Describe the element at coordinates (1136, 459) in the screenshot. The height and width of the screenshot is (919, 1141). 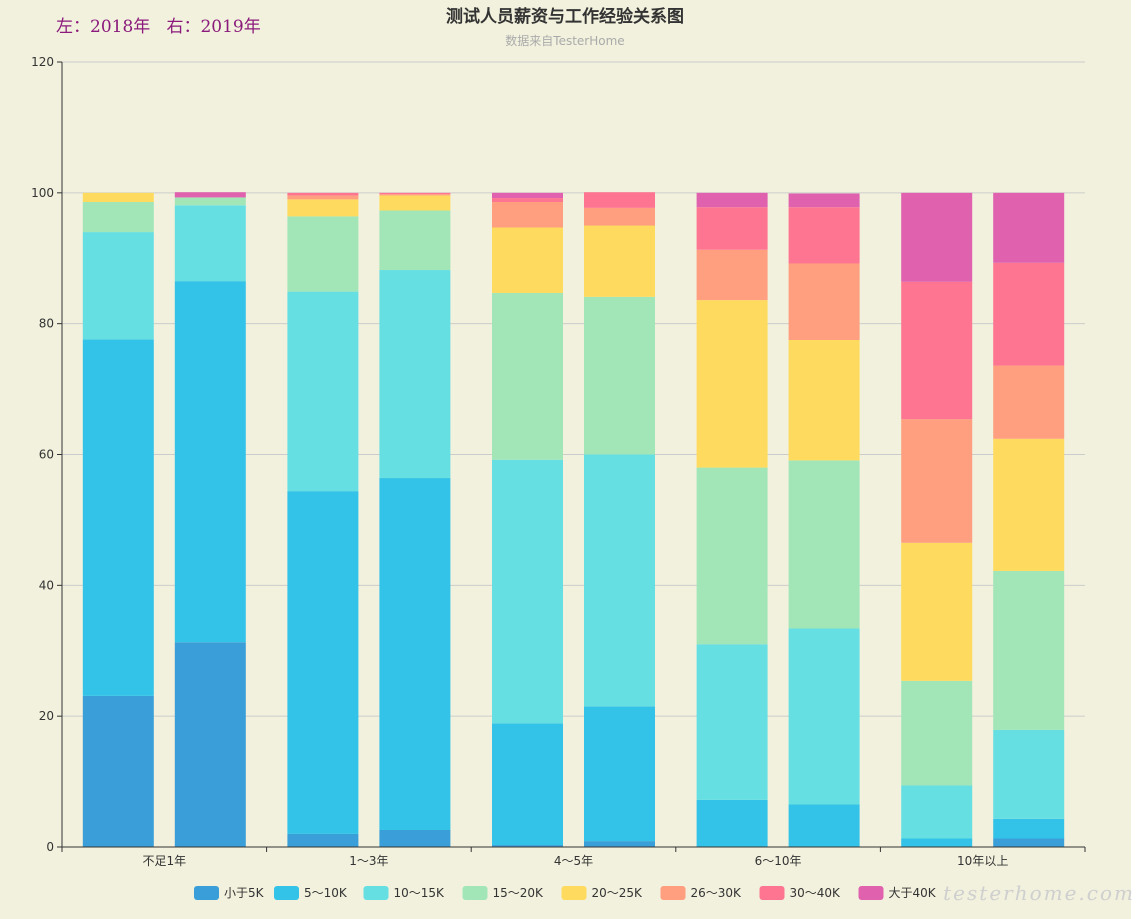
I see `right-edge-strip` at that location.